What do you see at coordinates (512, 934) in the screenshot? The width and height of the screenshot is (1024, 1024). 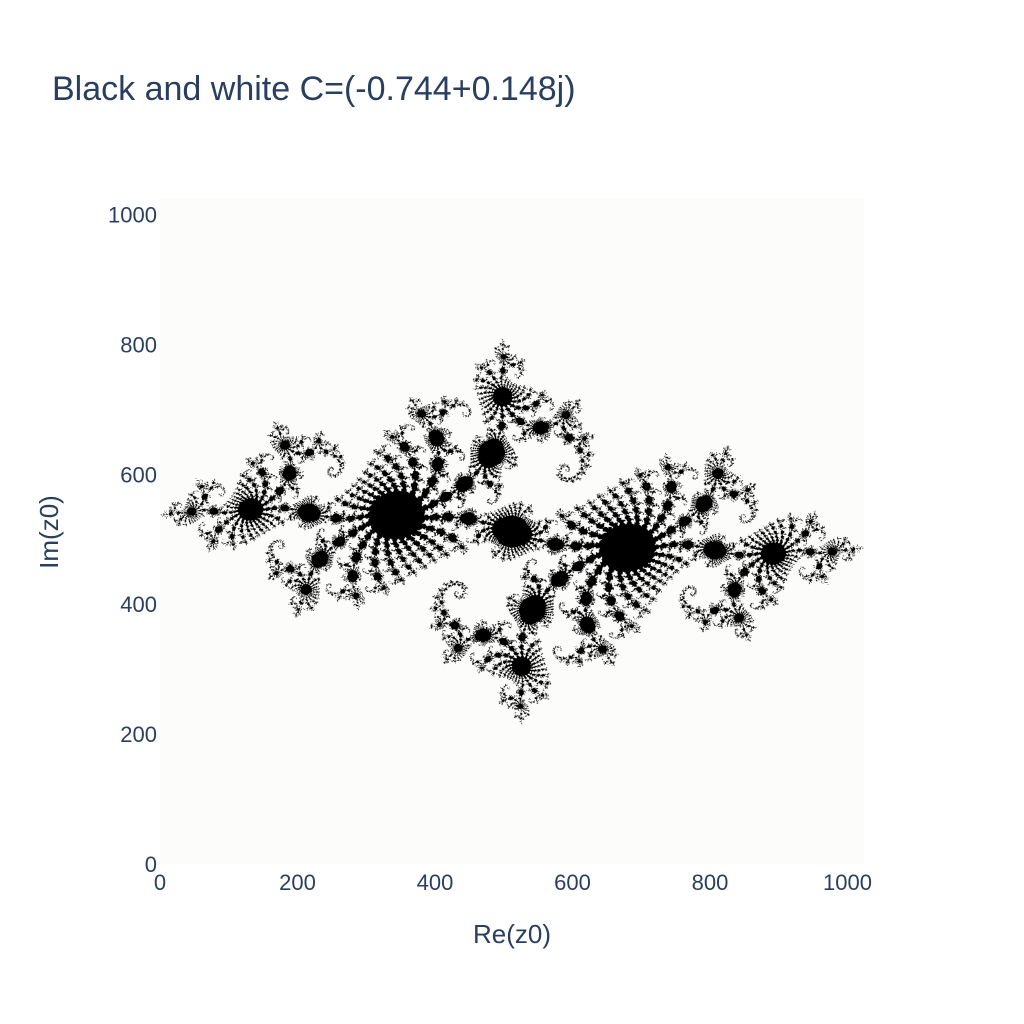 I see `x-axis-title: Re(z0)` at bounding box center [512, 934].